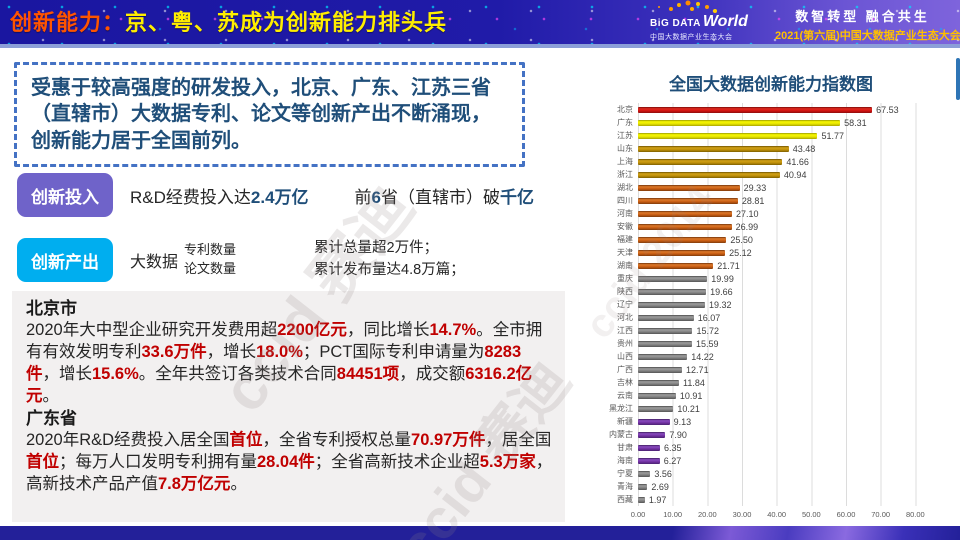 This screenshot has width=960, height=540. I want to click on chart-x-tick-label: 70.00, so click(881, 514).